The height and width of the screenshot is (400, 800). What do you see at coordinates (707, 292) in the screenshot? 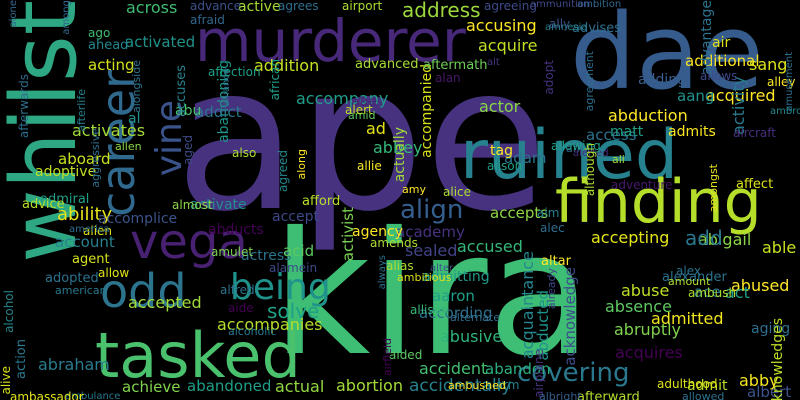
I see `word-ace: ace` at bounding box center [707, 292].